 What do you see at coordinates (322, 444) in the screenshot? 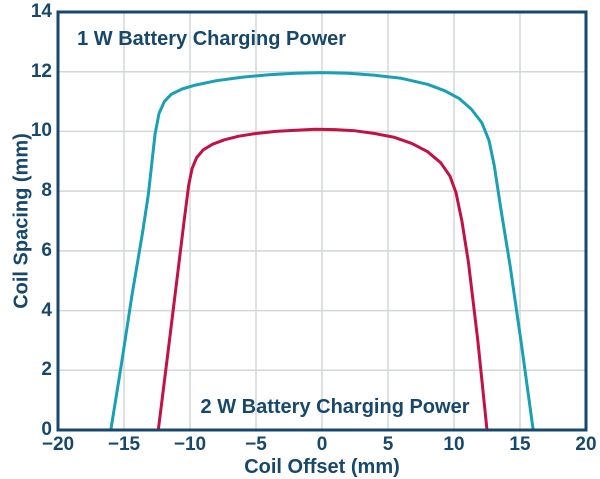
I see `x-tick-label: 0` at bounding box center [322, 444].